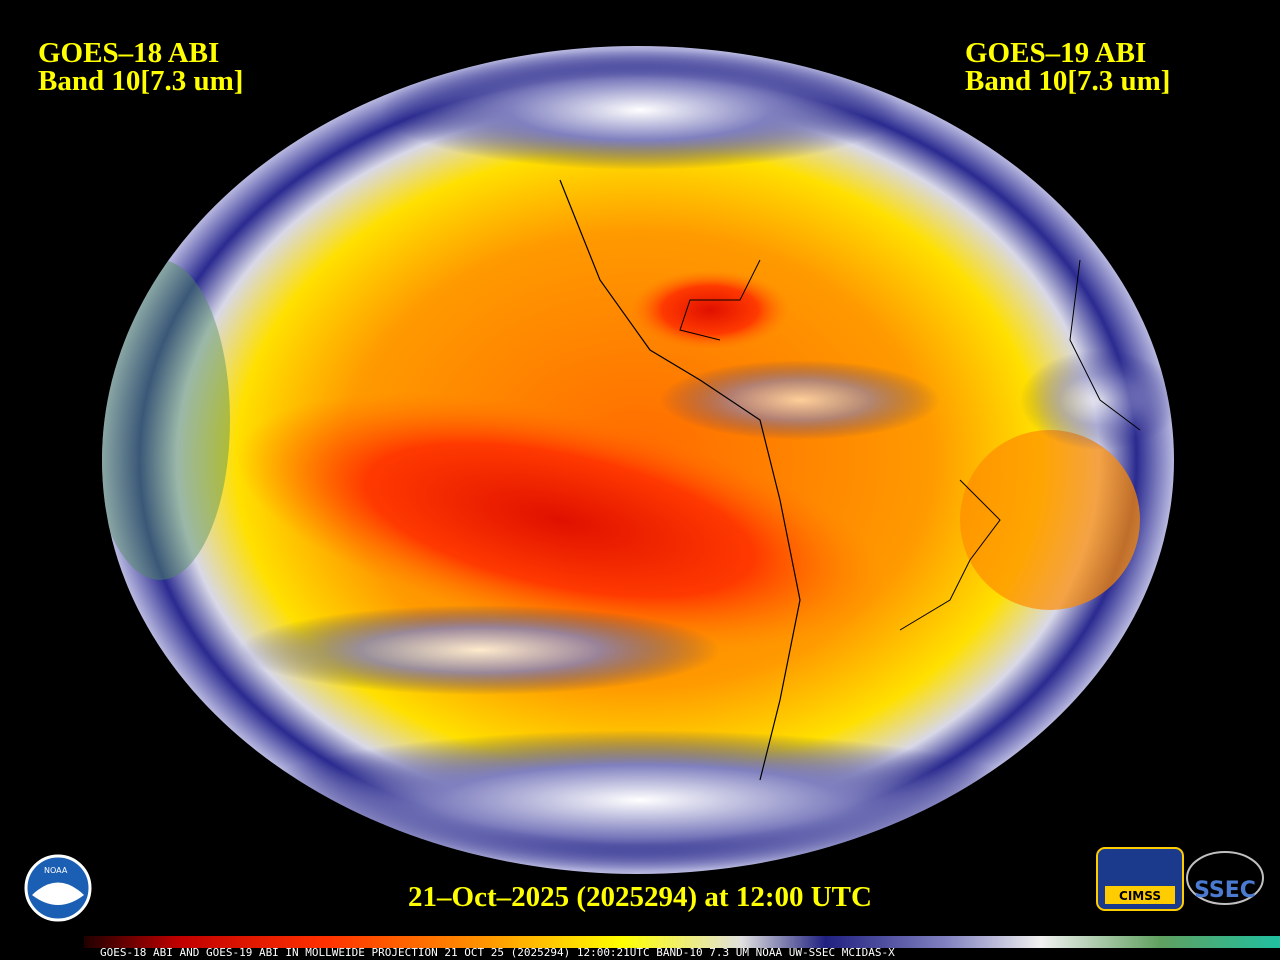  I want to click on noaa-logo: NOAA, so click(58, 888).